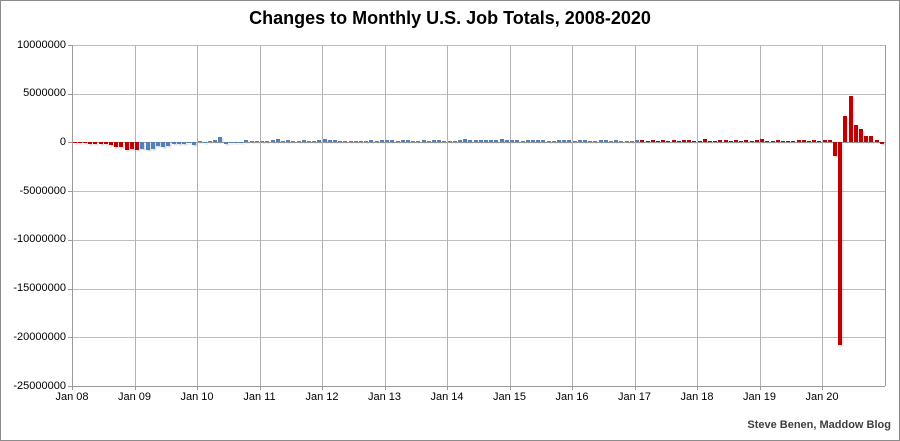  I want to click on x-axis-tick-label: Jan 12, so click(322, 397).